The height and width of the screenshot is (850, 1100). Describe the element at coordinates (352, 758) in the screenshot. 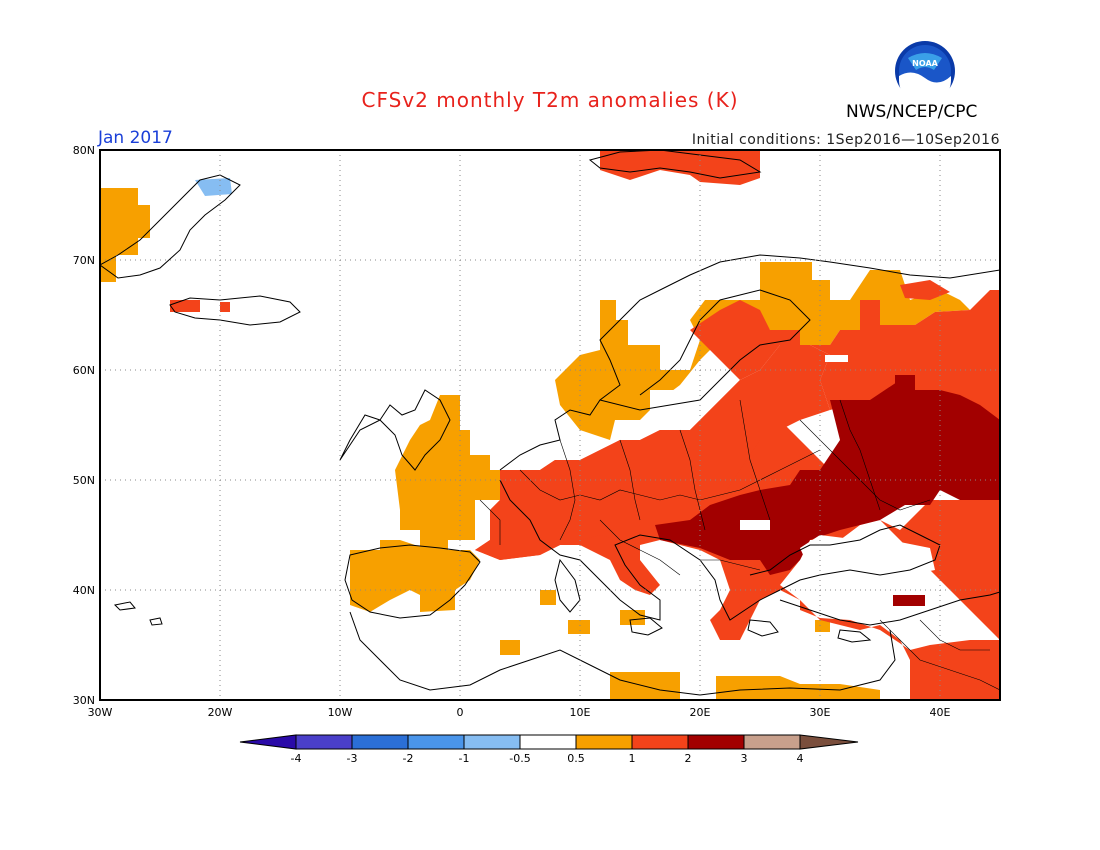

I see `colorbar-label: -3` at that location.